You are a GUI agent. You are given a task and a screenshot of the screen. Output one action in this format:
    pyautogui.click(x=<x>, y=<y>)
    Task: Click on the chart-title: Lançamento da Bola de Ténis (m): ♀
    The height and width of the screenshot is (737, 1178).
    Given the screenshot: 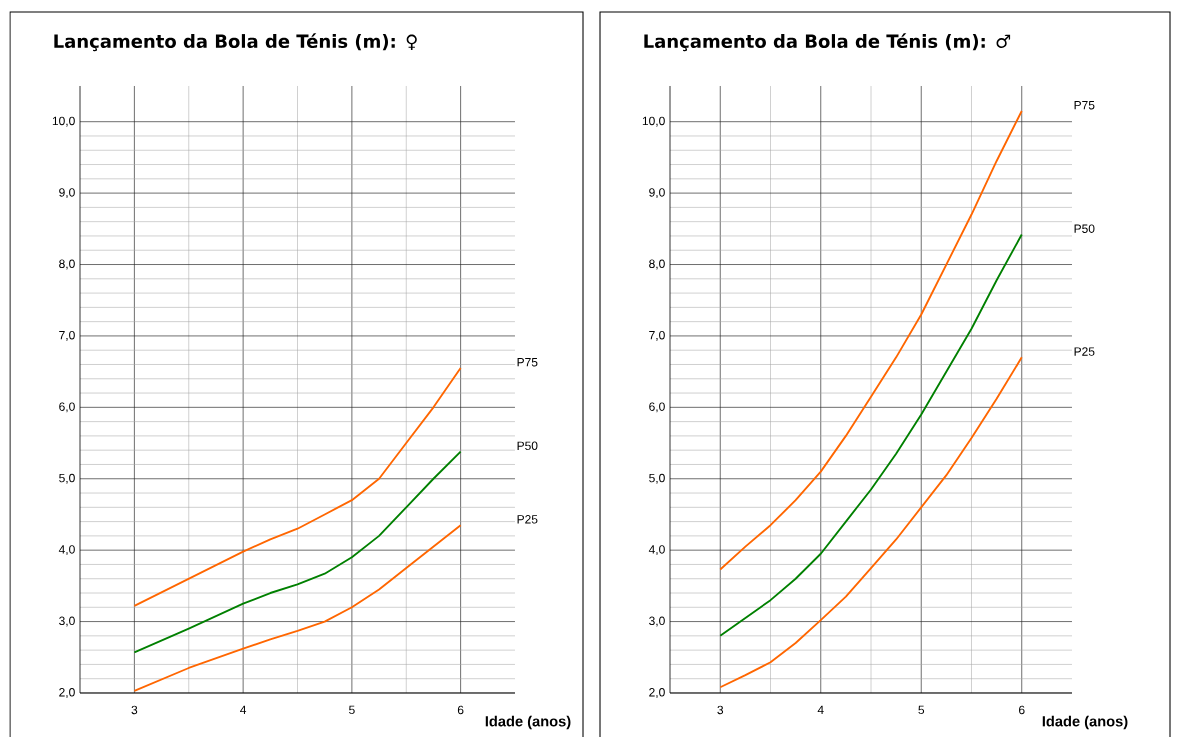 What is the action you would take?
    pyautogui.click(x=235, y=42)
    